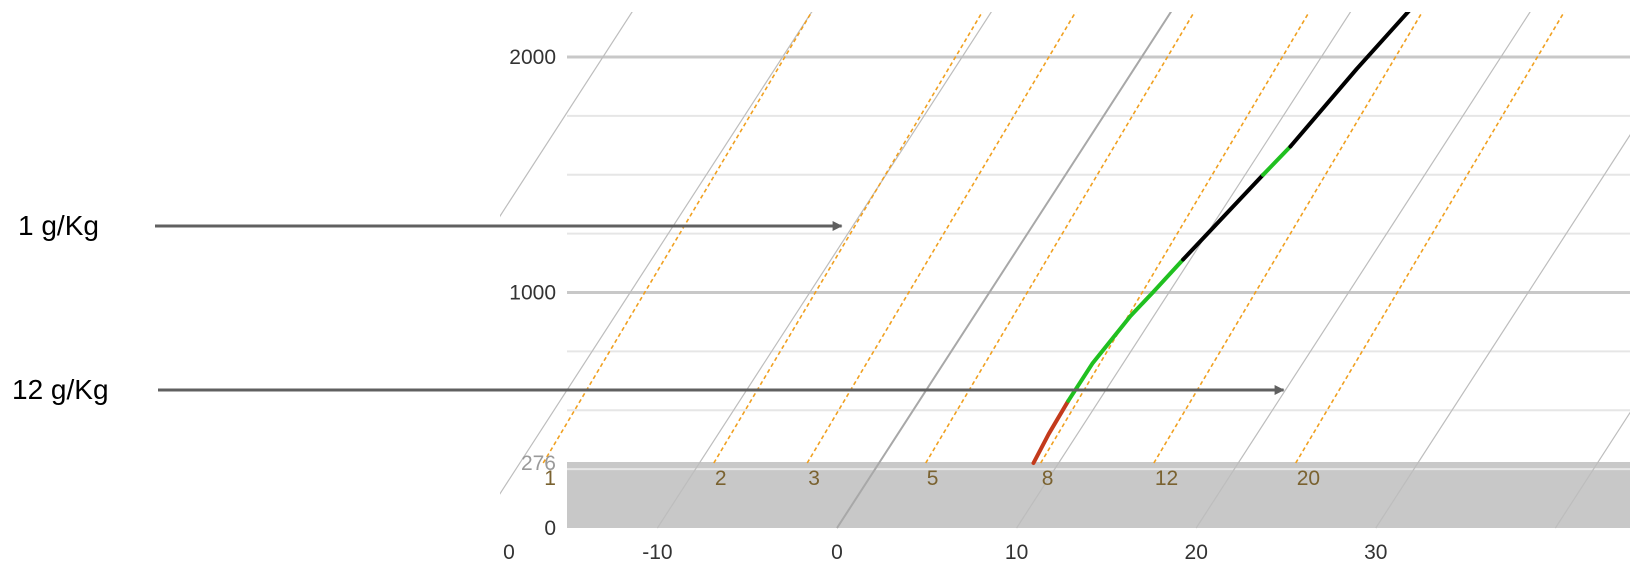 This screenshot has width=1630, height=584. What do you see at coordinates (538, 463) in the screenshot?
I see `y-tick-label: 276` at bounding box center [538, 463].